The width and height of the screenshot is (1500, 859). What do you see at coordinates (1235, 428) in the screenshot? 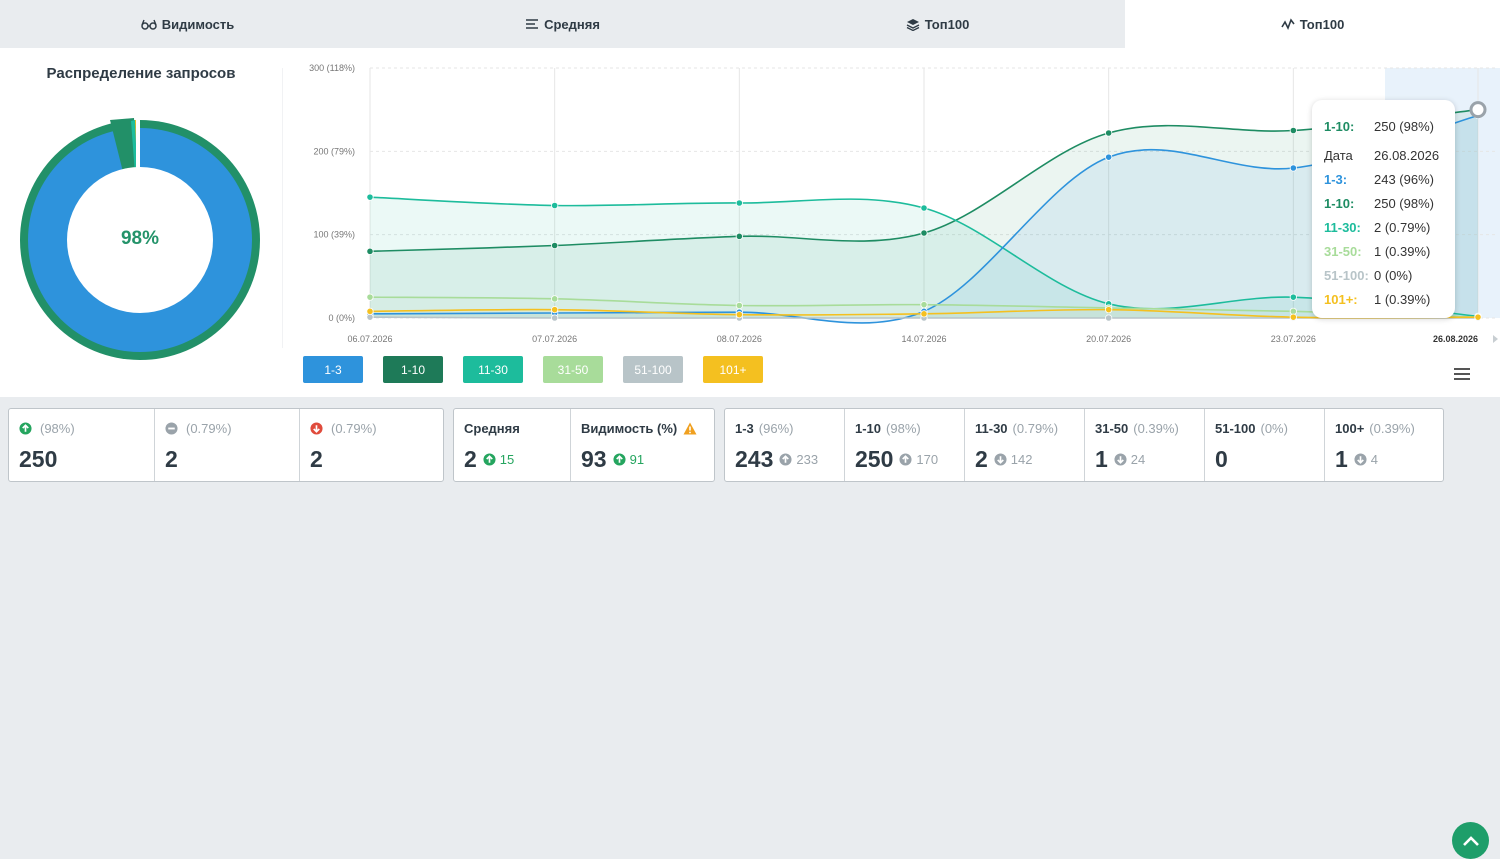
I see `stat-range-label: 51-100` at bounding box center [1235, 428].